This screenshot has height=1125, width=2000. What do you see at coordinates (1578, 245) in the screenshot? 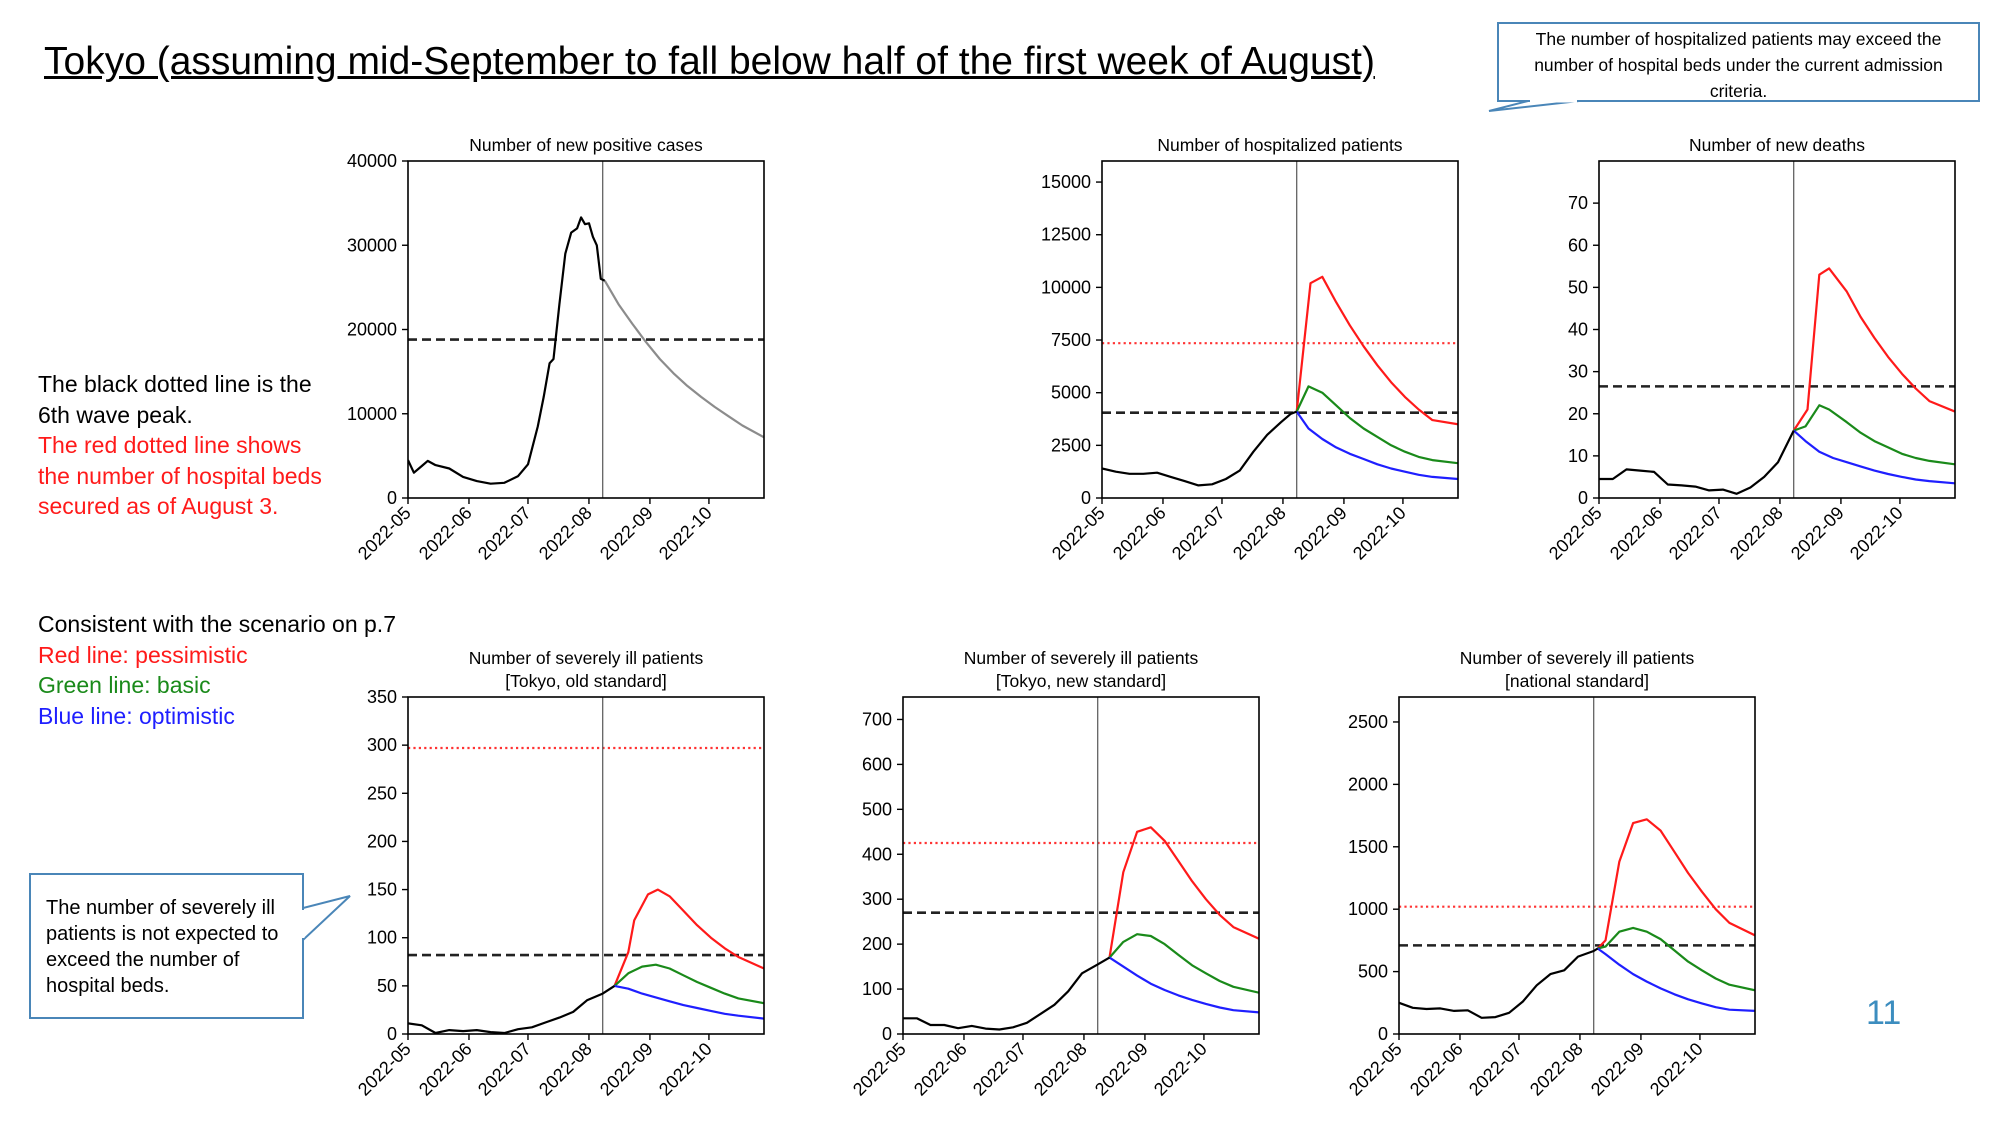
I see `y-tick-label: 60` at bounding box center [1578, 245].